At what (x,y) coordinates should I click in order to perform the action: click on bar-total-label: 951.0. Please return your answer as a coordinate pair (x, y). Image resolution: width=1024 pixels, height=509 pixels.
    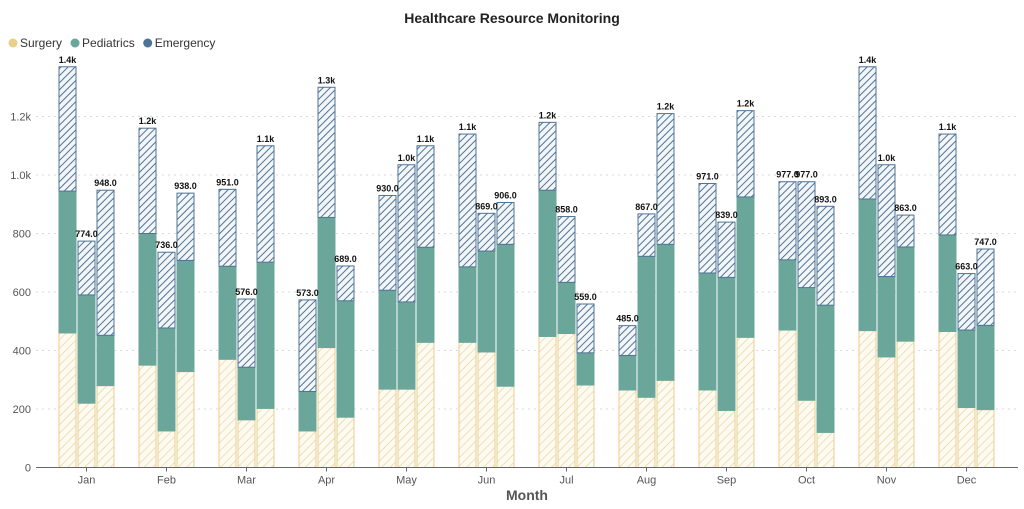
    Looking at the image, I should click on (227, 182).